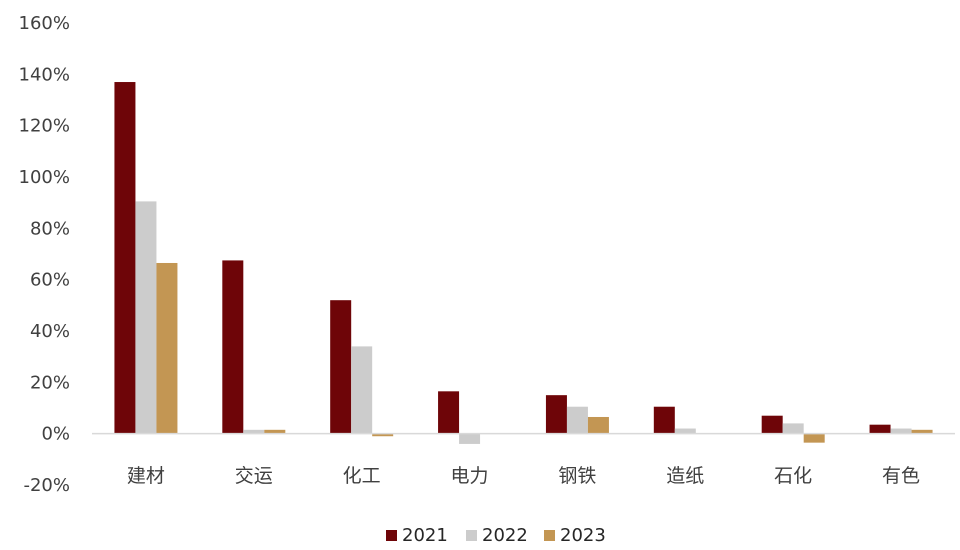 The height and width of the screenshot is (550, 960). What do you see at coordinates (901, 476) in the screenshot?
I see `x-category-label: 有色` at bounding box center [901, 476].